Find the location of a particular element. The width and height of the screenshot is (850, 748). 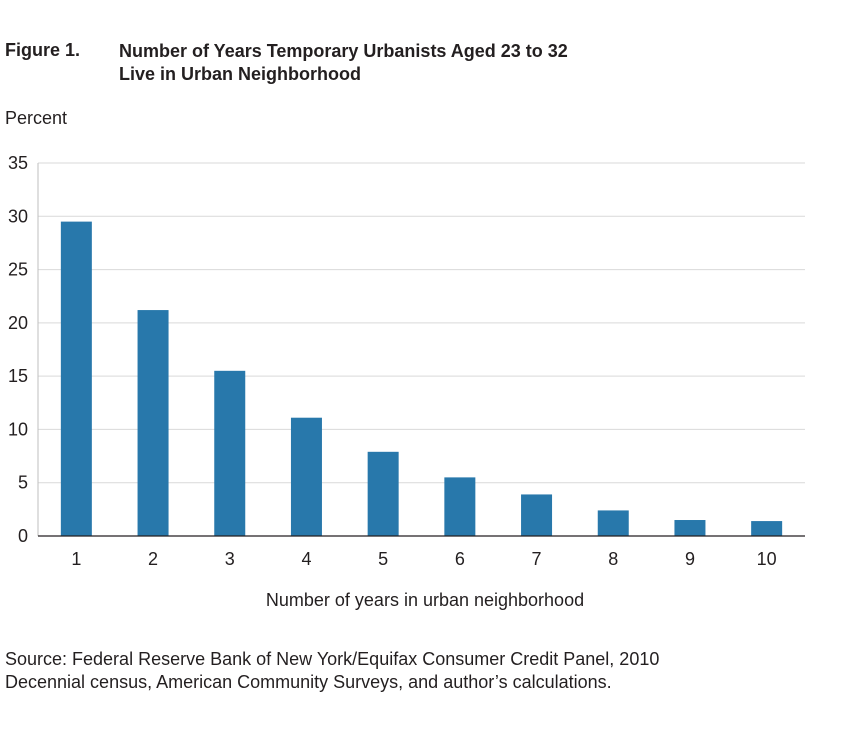

x-tick-label: 2 is located at coordinates (153, 559).